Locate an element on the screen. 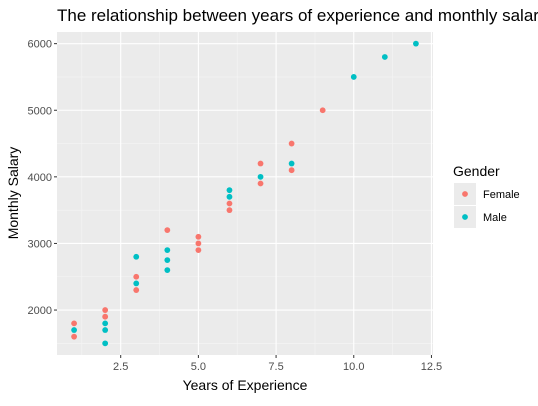  y-axis: 2000 3000 4000 5000 6000 is located at coordinates (42, 178).